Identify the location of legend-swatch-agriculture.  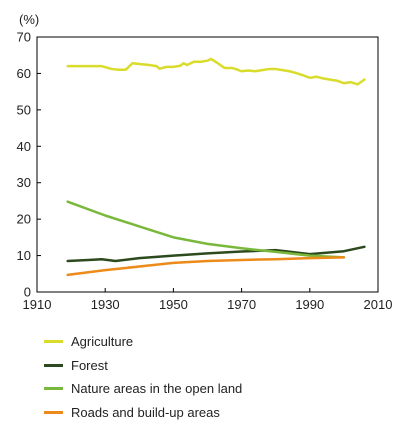
(53, 342).